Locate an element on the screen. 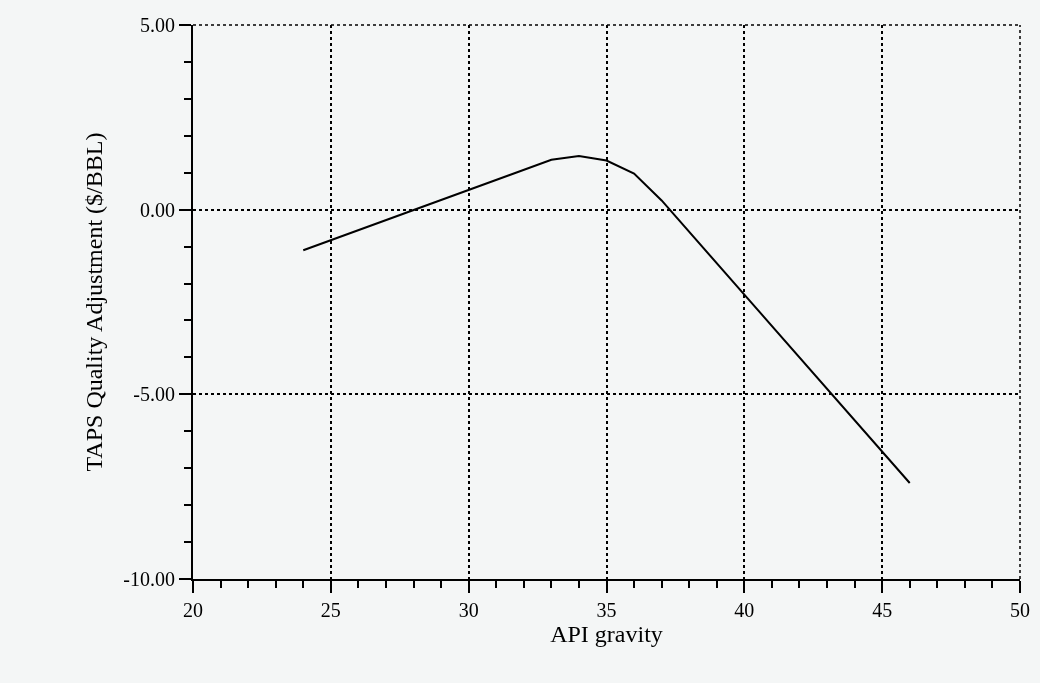  y-tick-label: 5.00 is located at coordinates (157, 25).